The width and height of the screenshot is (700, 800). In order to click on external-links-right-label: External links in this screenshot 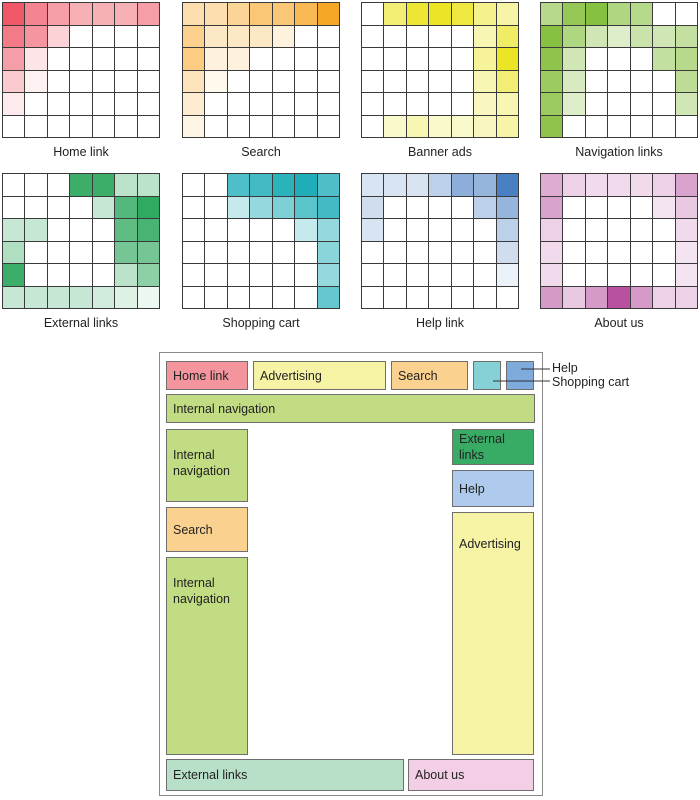, I will do `click(482, 447)`.